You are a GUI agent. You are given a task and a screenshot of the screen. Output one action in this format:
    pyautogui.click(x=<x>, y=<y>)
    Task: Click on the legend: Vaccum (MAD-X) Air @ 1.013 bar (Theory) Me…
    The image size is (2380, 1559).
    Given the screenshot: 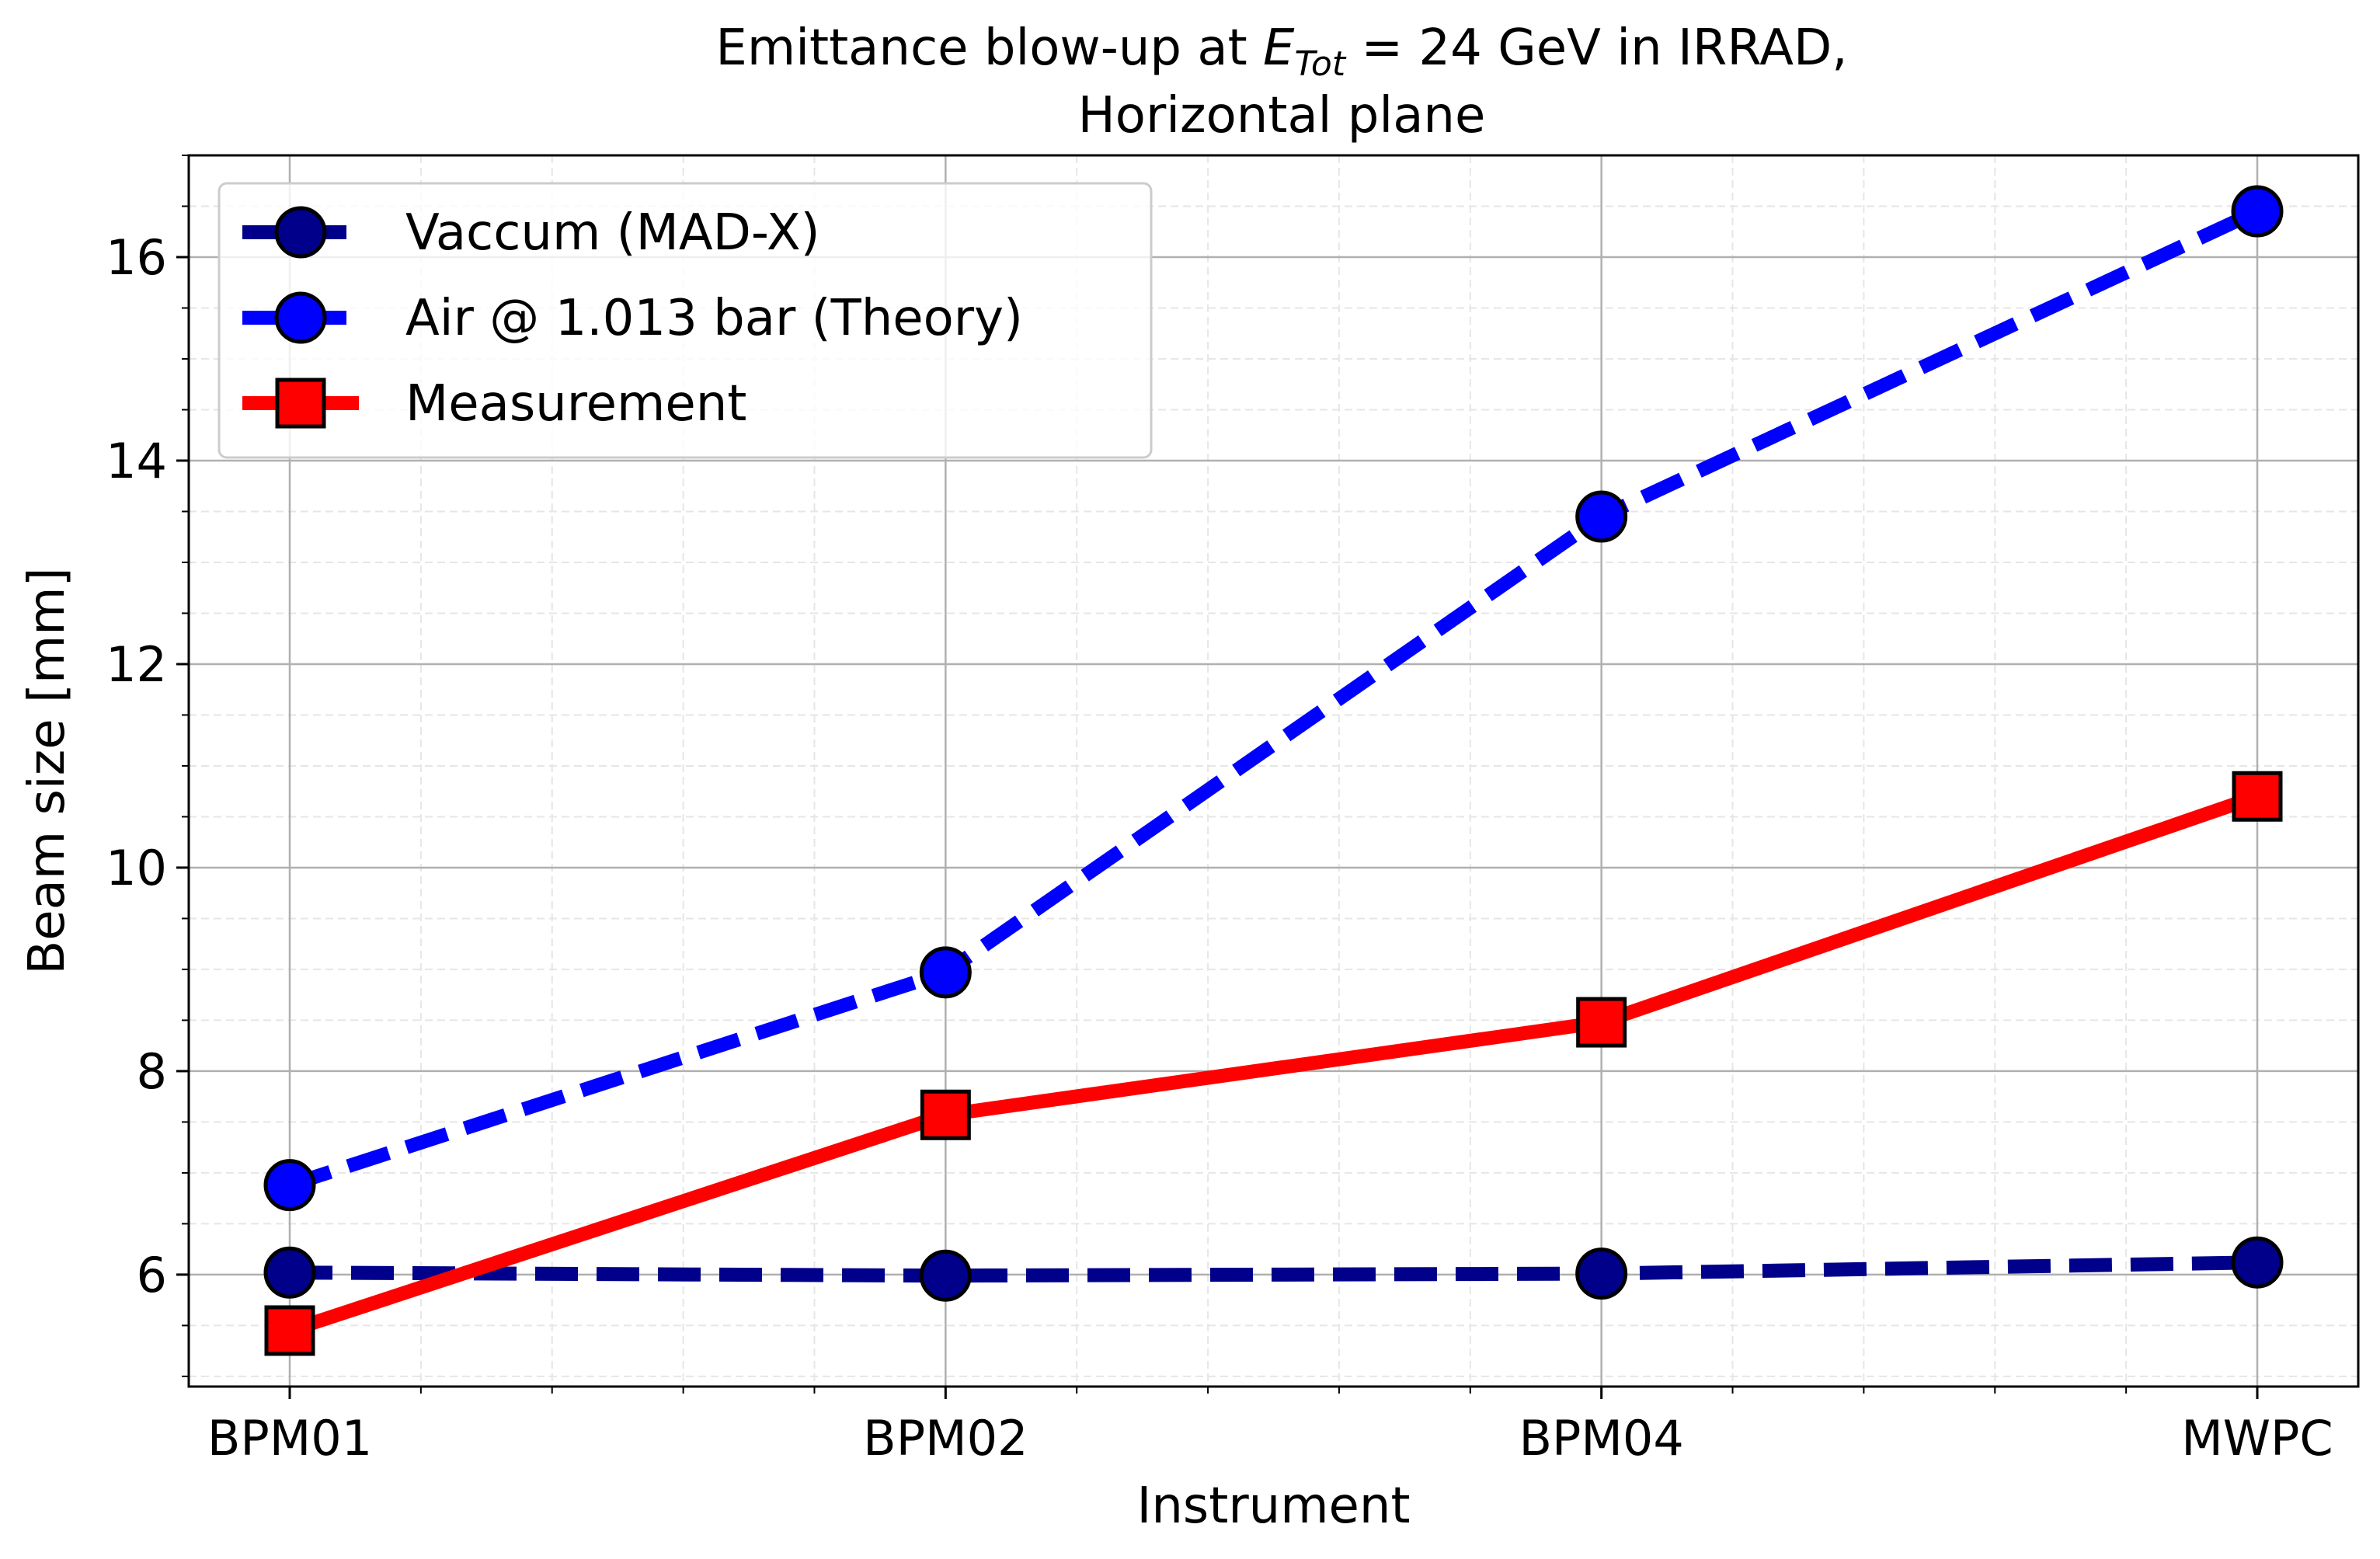 What is the action you would take?
    pyautogui.click(x=685, y=320)
    